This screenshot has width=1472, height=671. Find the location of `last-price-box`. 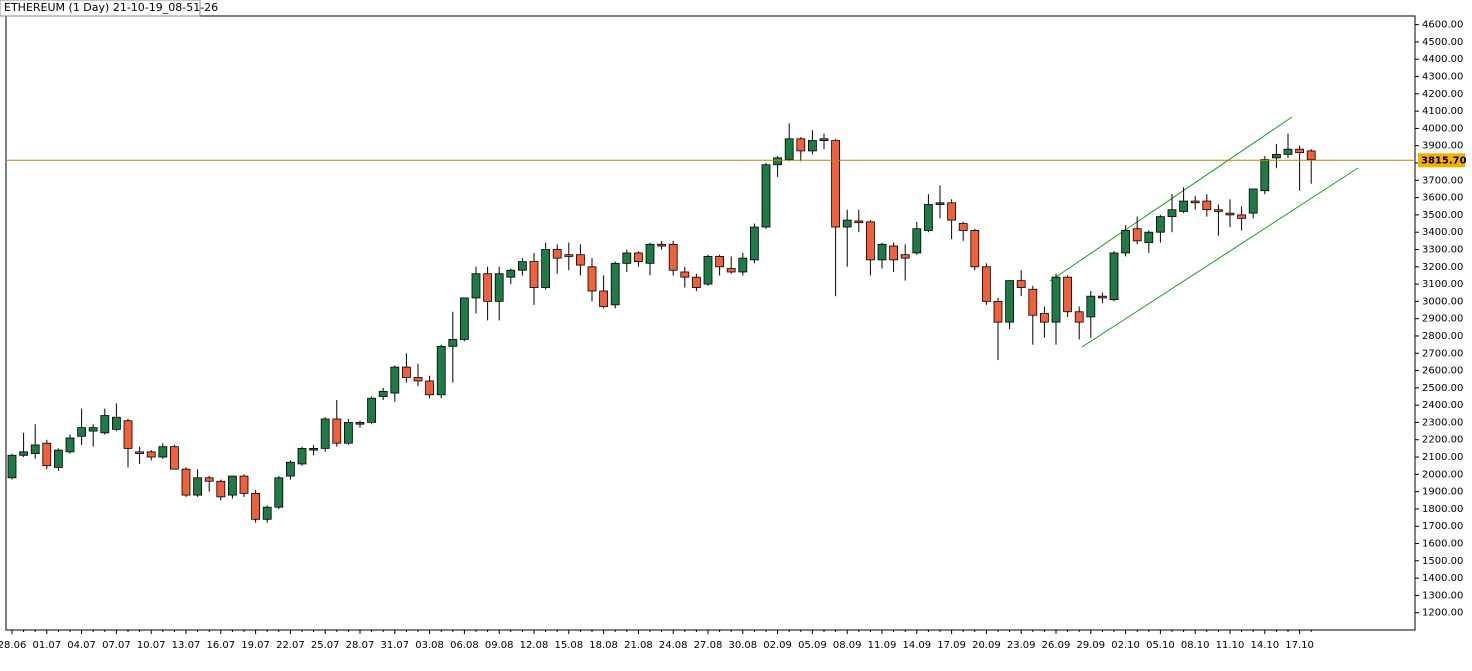

last-price-box is located at coordinates (1441, 160).